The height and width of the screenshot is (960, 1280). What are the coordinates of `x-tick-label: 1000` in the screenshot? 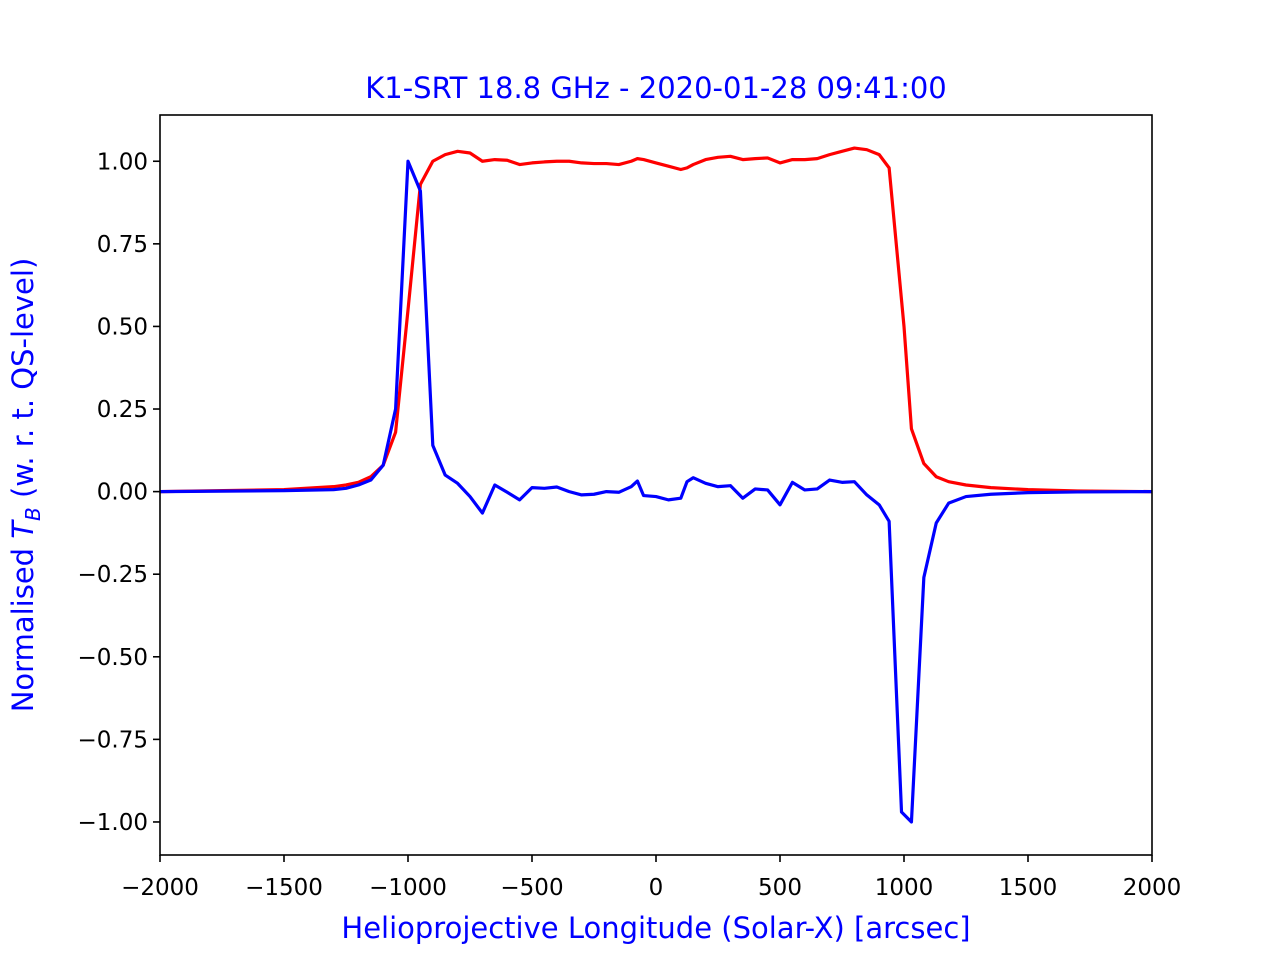 It's located at (904, 888).